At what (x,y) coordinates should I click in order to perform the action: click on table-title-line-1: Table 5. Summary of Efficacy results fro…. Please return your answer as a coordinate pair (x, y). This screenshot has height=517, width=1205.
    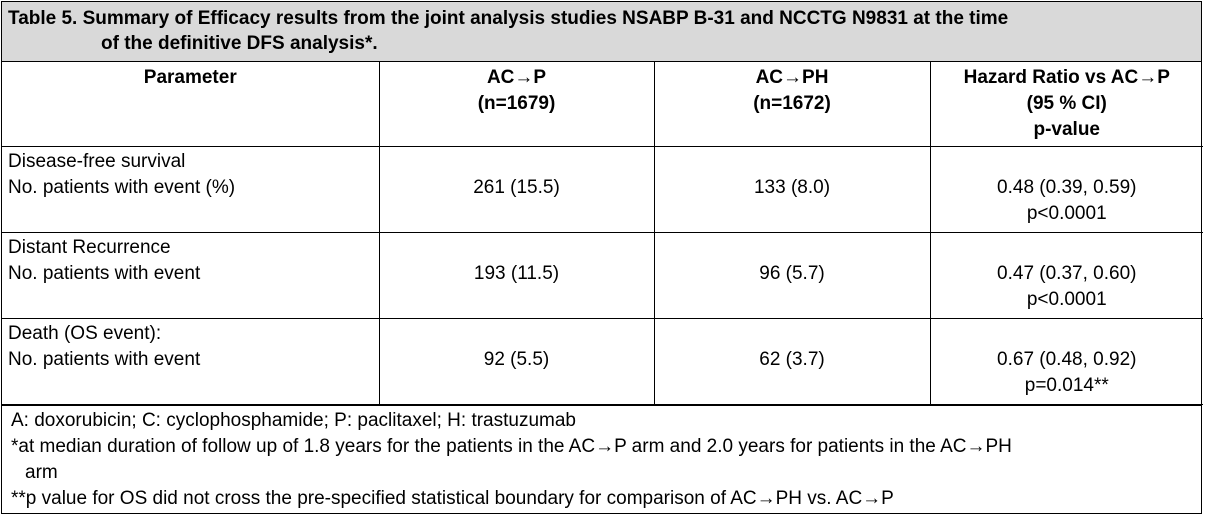
    Looking at the image, I should click on (508, 18).